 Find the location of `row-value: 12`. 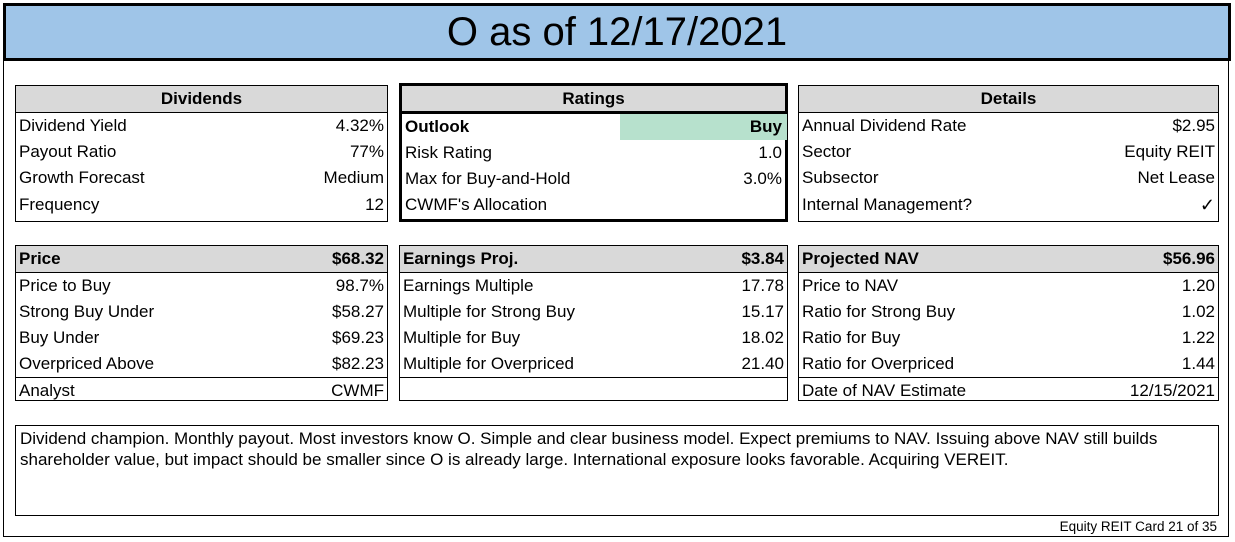

row-value: 12 is located at coordinates (374, 204).